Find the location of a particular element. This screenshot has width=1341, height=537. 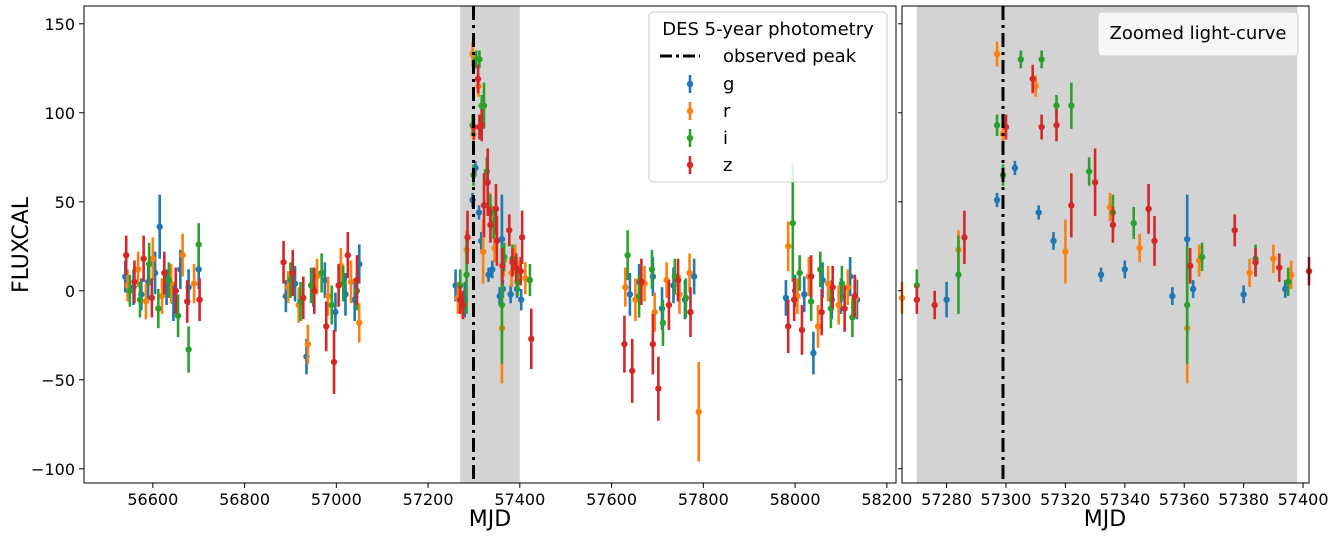

legend-title: DES 5-year photometry is located at coordinates (768, 29).